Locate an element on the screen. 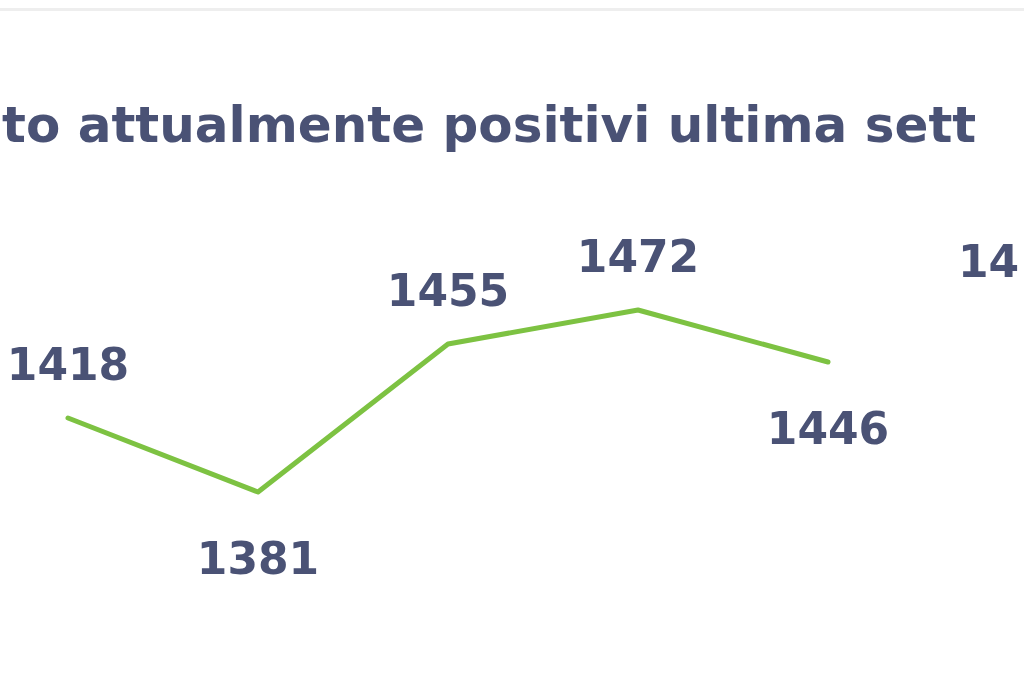  data-label: 1418 is located at coordinates (68, 364).